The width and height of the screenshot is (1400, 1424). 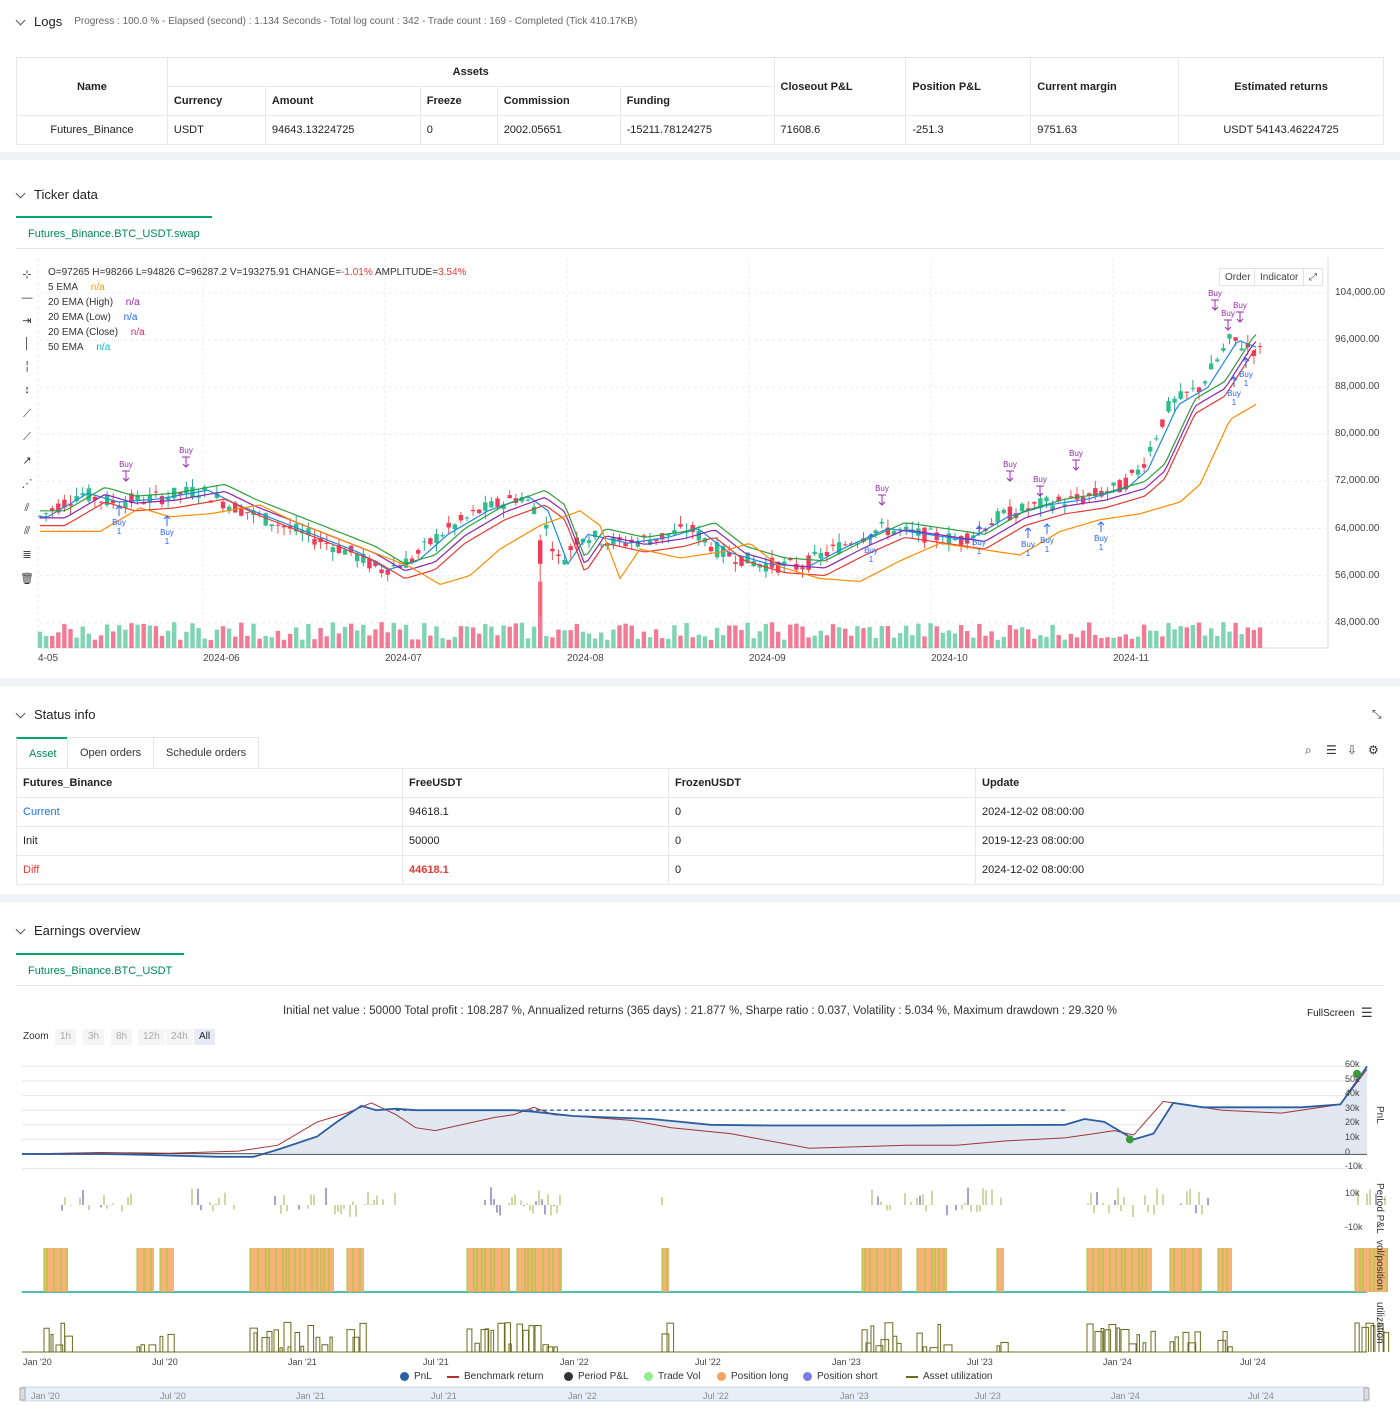 I want to click on zoom-All: All, so click(x=205, y=1037).